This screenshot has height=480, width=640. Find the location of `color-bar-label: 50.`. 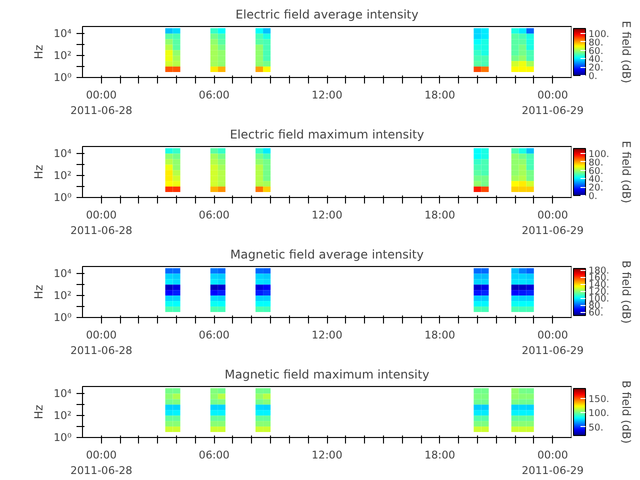

color-bar-label: 50. is located at coordinates (596, 428).